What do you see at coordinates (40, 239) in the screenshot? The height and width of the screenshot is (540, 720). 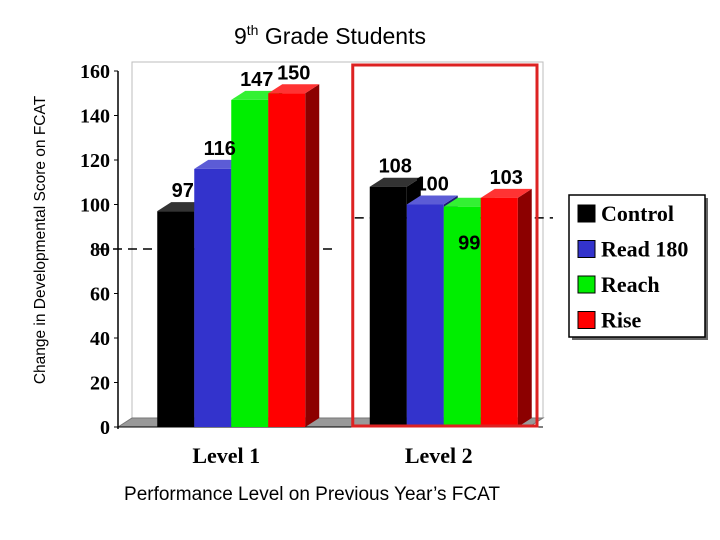 I see `y-axis-label: Change in Developmental Score on FCAT` at bounding box center [40, 239].